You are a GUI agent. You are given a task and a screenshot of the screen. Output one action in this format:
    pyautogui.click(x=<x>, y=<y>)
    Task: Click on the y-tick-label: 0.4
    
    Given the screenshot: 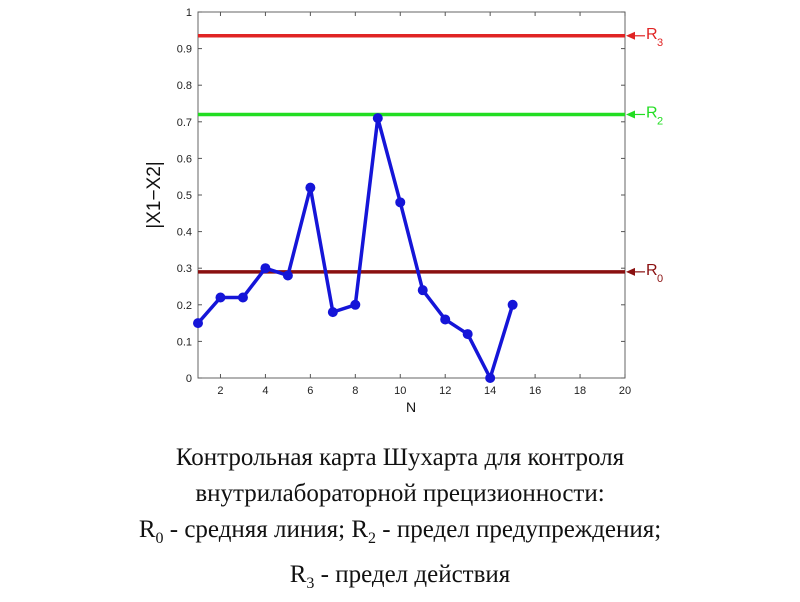 What is the action you would take?
    pyautogui.click(x=184, y=233)
    